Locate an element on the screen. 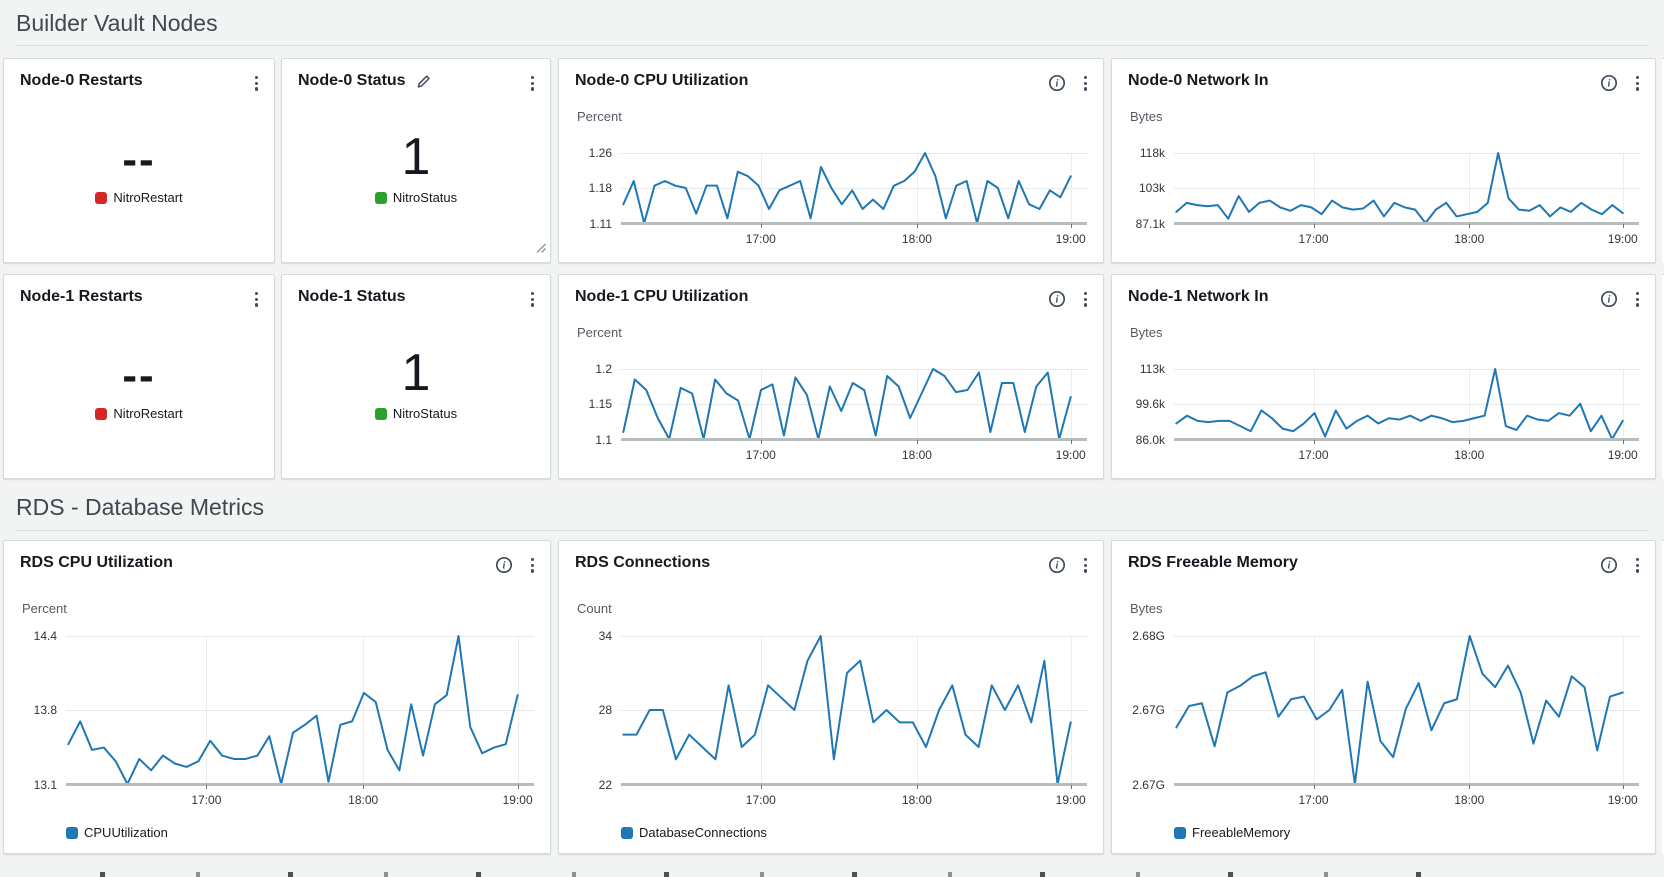 This screenshot has height=877, width=1664. widget-title: Node-1 CPU Utilization is located at coordinates (662, 296).